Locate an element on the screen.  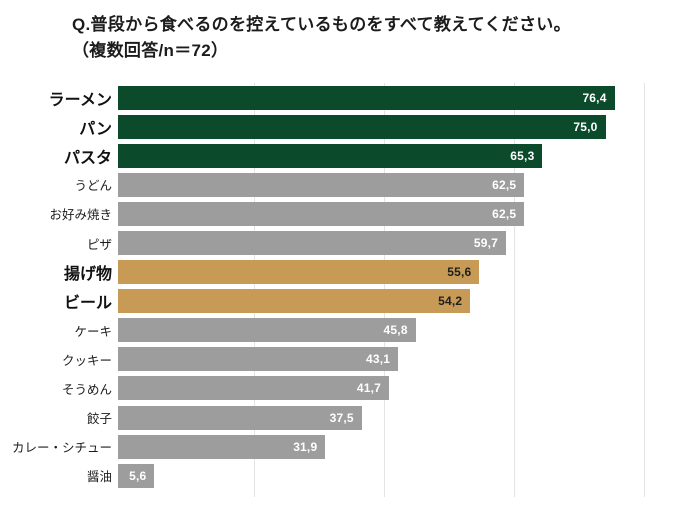
bar-row: ビール 54,2 is located at coordinates (350, 301).